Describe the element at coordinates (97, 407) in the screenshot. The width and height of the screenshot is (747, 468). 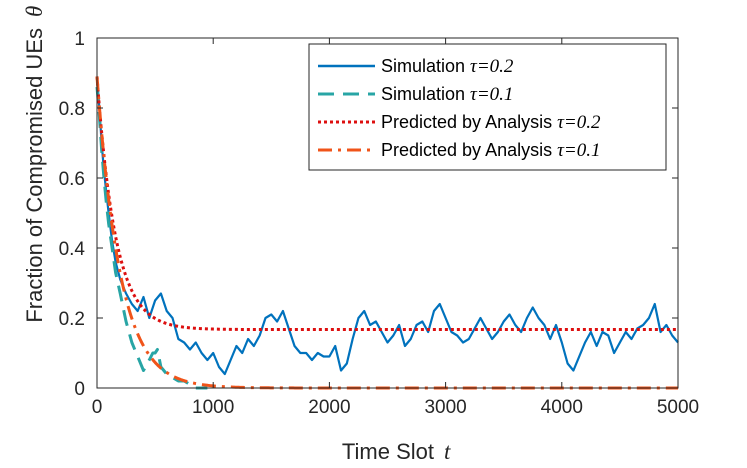
I see `x-tick-label: 0` at that location.